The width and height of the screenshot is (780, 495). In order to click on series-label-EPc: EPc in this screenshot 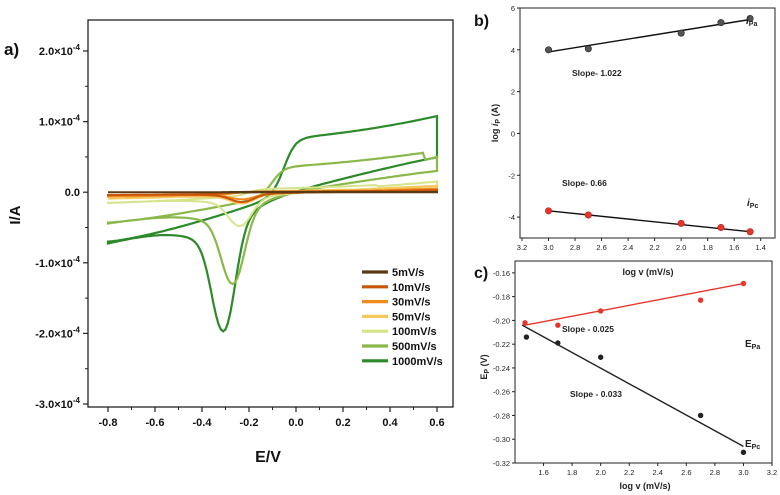, I will do `click(752, 445)`.